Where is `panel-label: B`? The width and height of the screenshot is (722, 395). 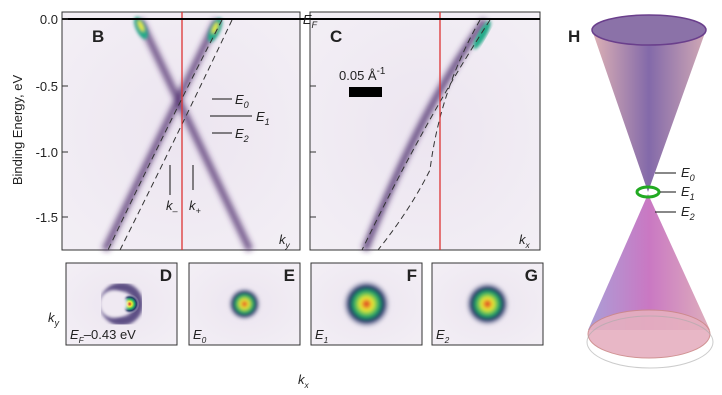 panel-label: B is located at coordinates (98, 36).